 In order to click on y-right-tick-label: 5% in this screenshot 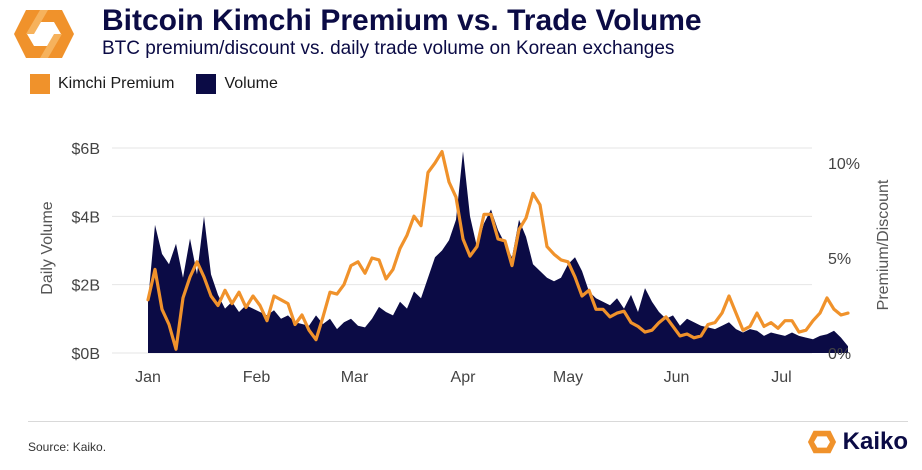, I will do `click(839, 259)`.